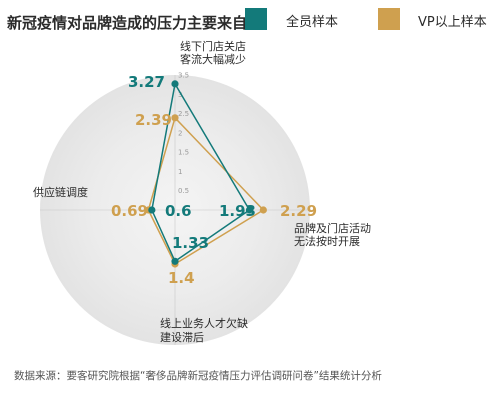 The height and width of the screenshot is (400, 501). I want to click on axis-label: 线上业务人才欠缺, so click(204, 323).